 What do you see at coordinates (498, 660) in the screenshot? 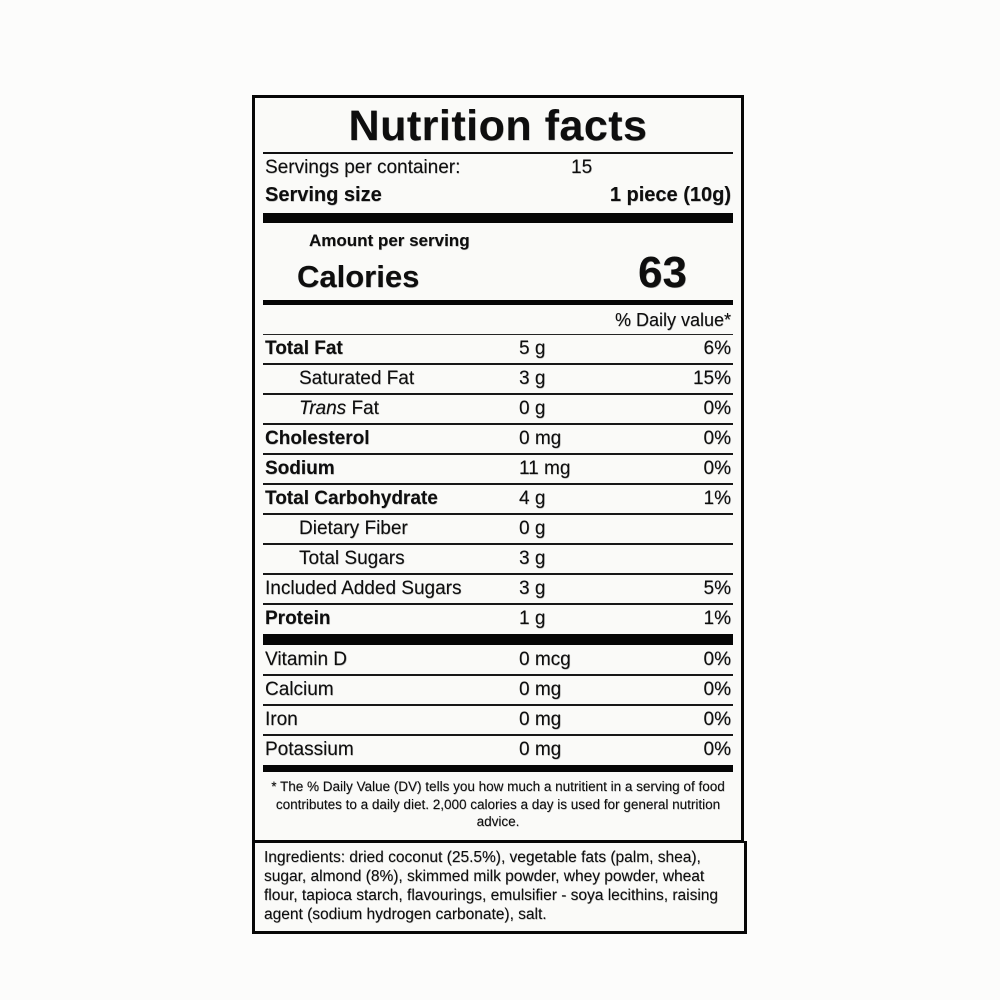
I see `vitamin-row-vitamin-d: Vitamin D 0 mcg 0%` at bounding box center [498, 660].